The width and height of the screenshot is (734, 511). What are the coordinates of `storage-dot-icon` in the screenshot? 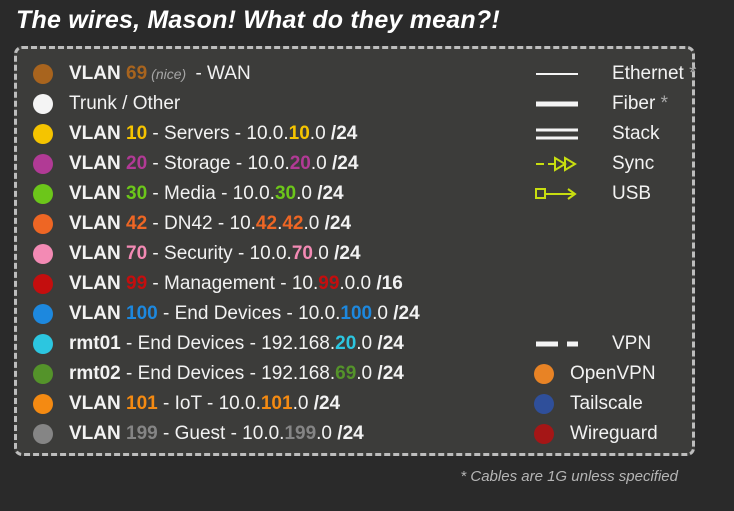 It's located at (43, 164).